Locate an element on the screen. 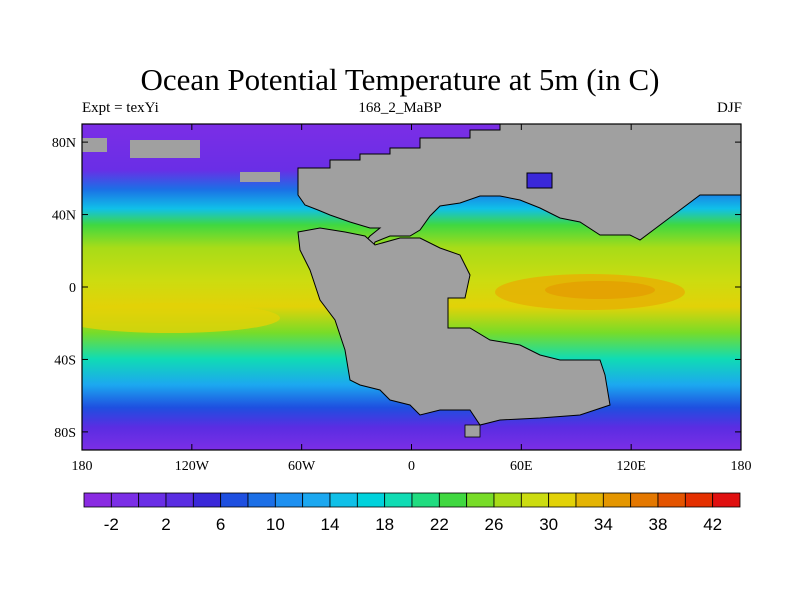 This screenshot has width=800, height=600. colorbar-label: 10 is located at coordinates (275, 524).